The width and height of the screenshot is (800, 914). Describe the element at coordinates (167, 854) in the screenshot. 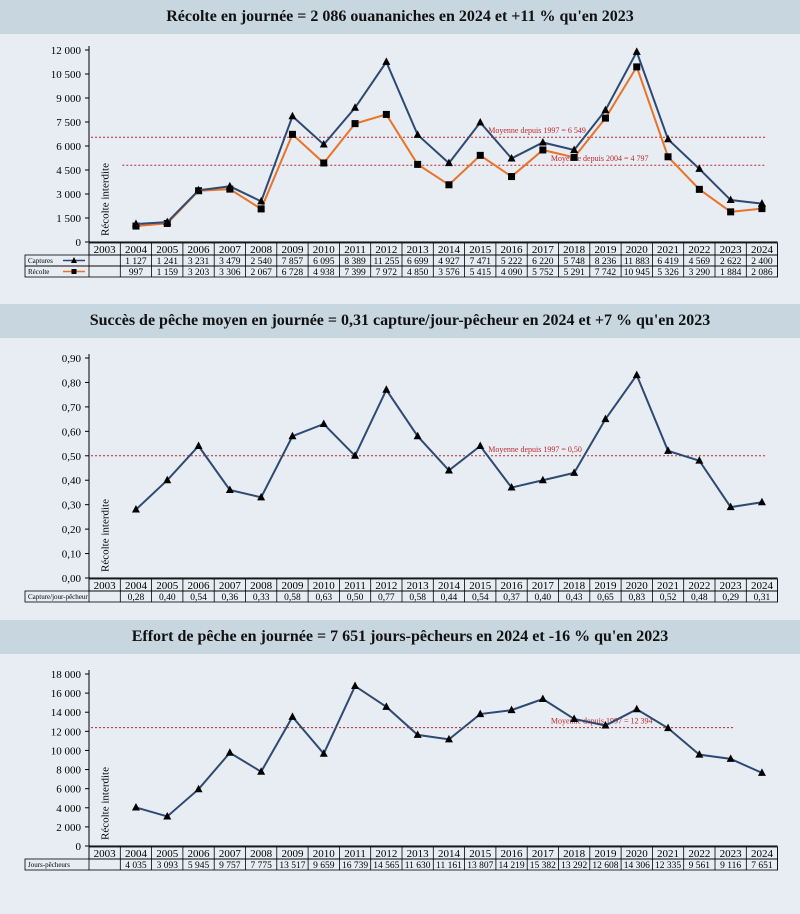

I see `year-label: 2005` at that location.